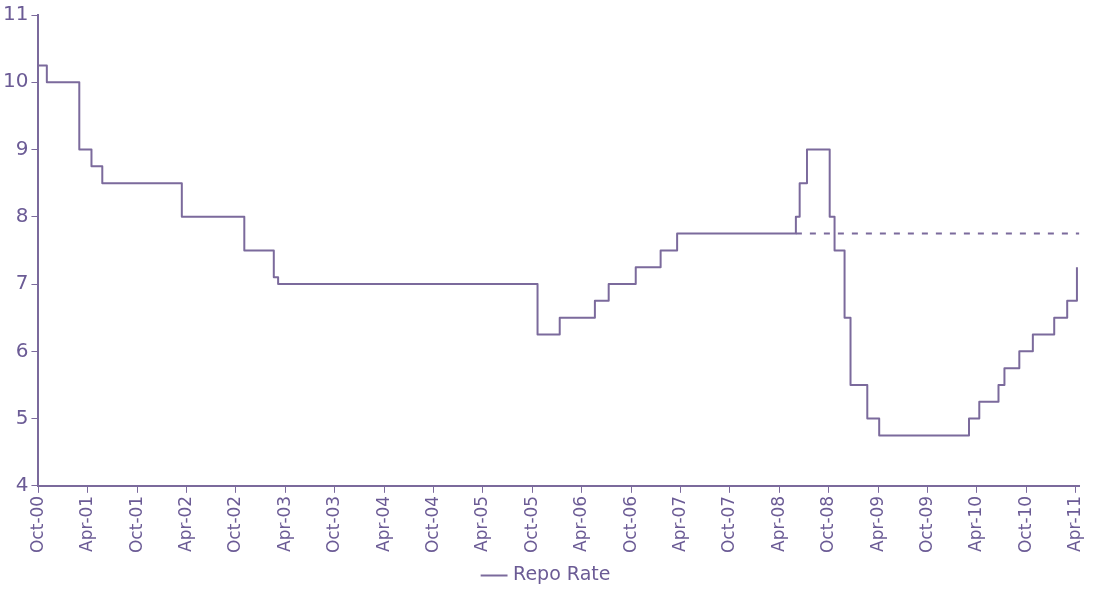 The image size is (1099, 595). I want to click on x-tick-label: Oct-05, so click(530, 524).